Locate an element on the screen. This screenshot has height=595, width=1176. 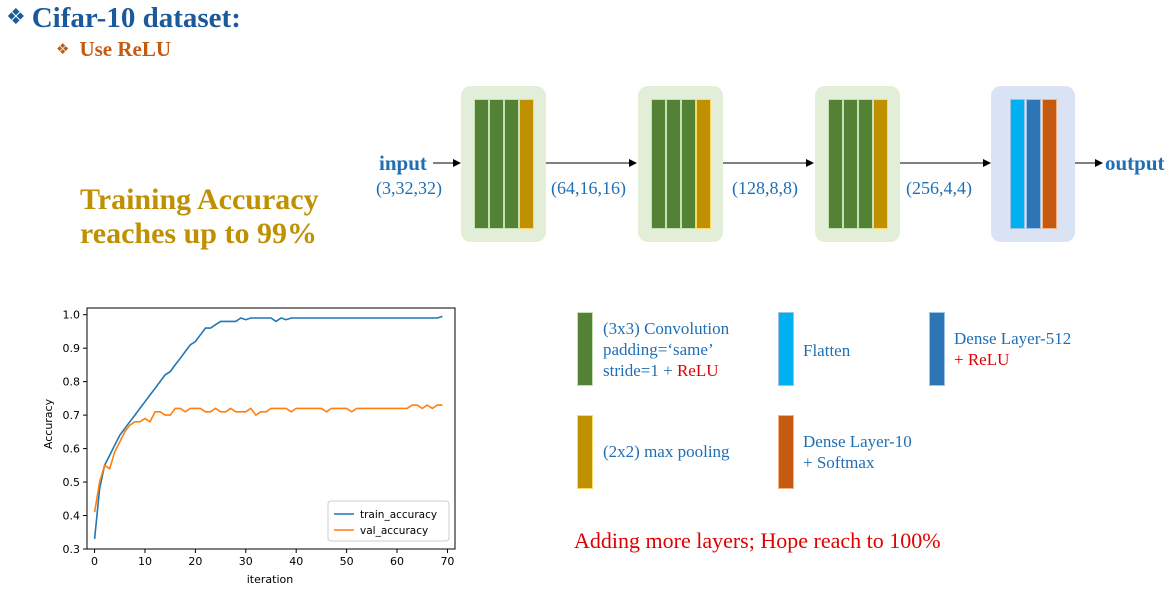
y-tick-label: 0.8 is located at coordinates (72, 382).